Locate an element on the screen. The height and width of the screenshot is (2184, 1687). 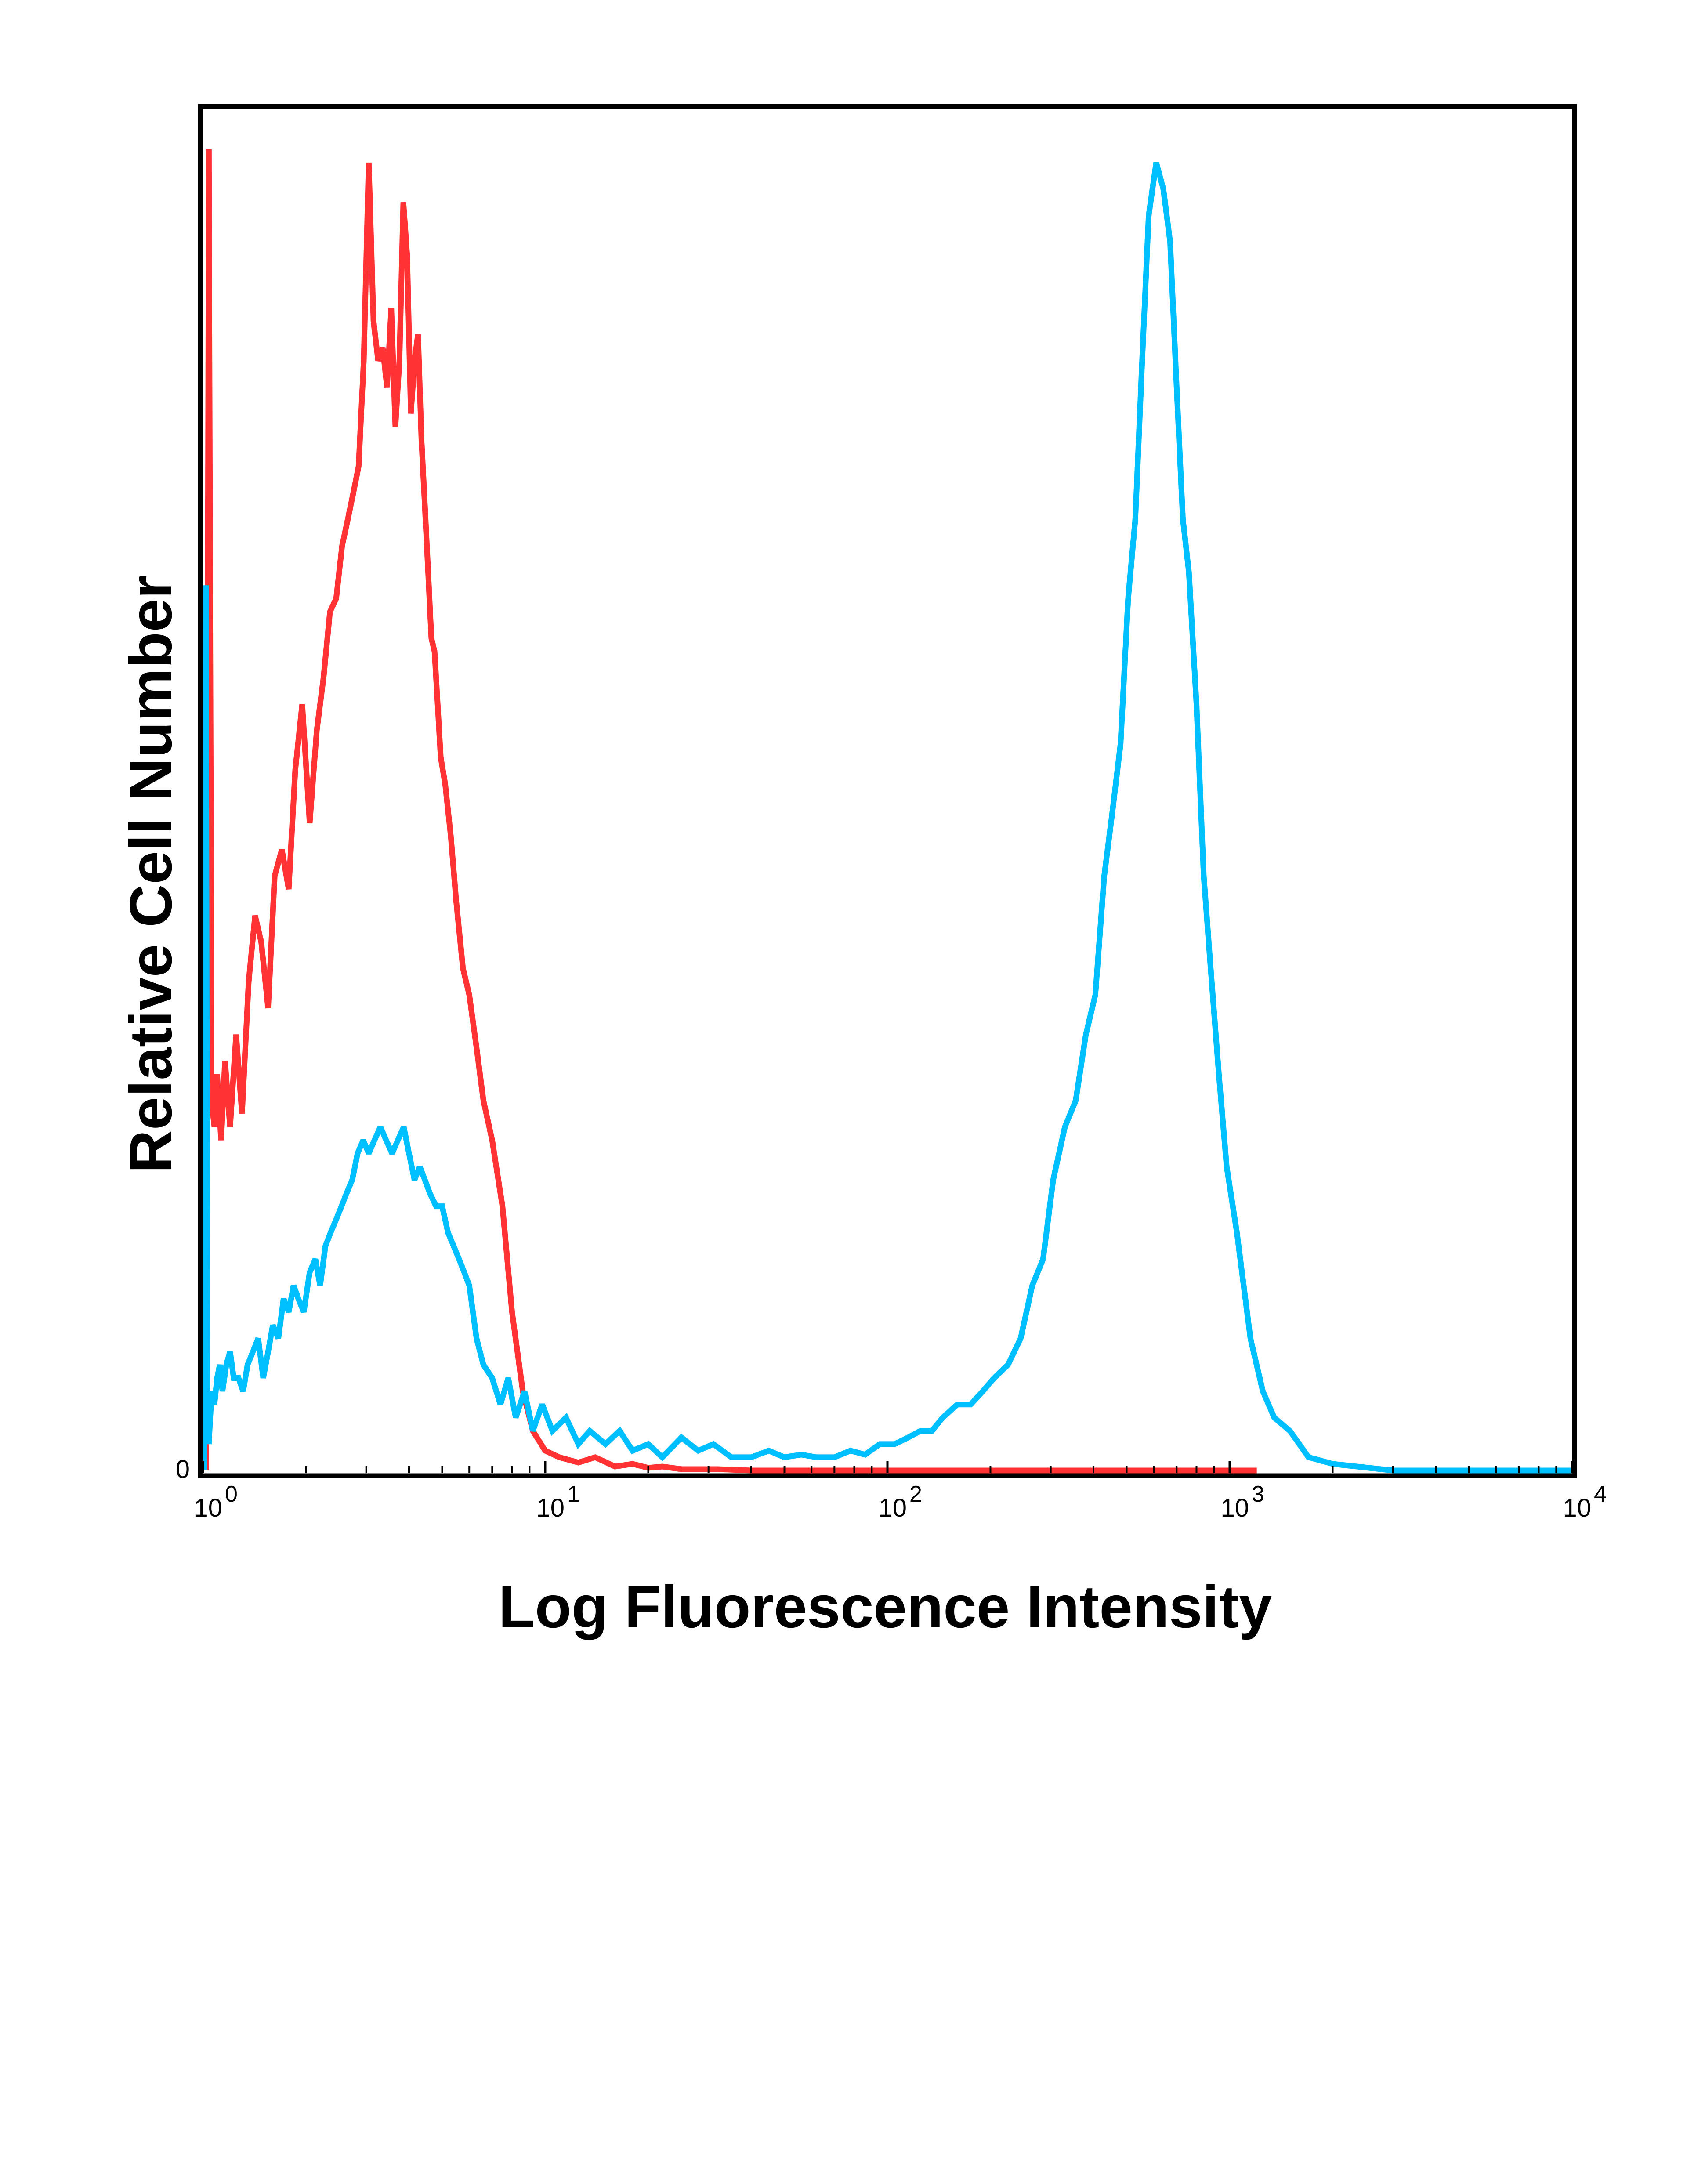
x-tick-label: 10 3 is located at coordinates (1242, 1501).